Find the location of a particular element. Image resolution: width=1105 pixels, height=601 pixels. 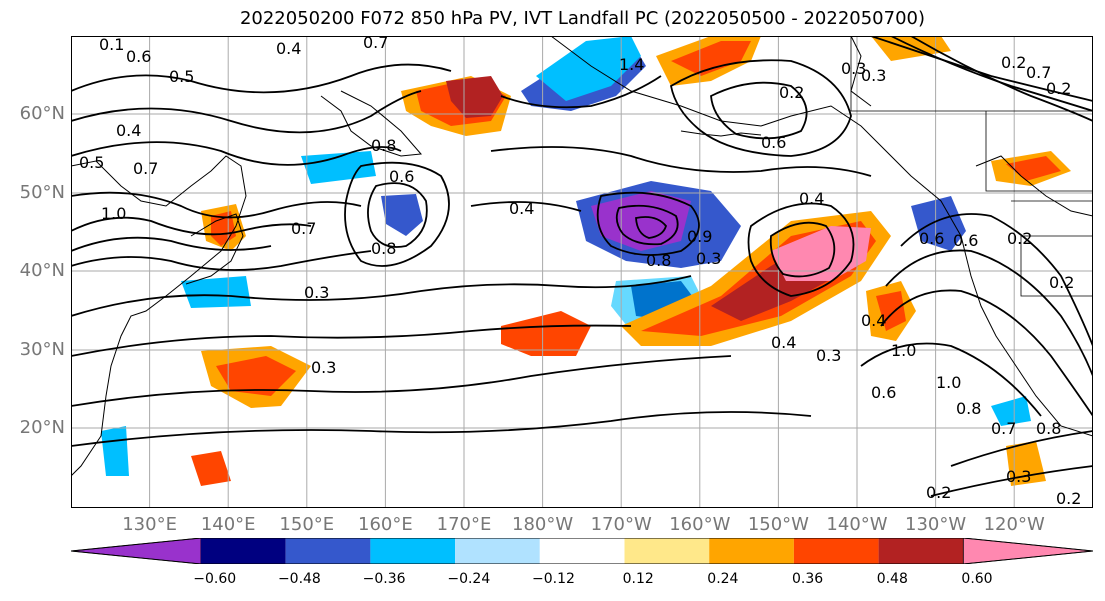

colorbar-tick: 0.48 is located at coordinates (892, 579).